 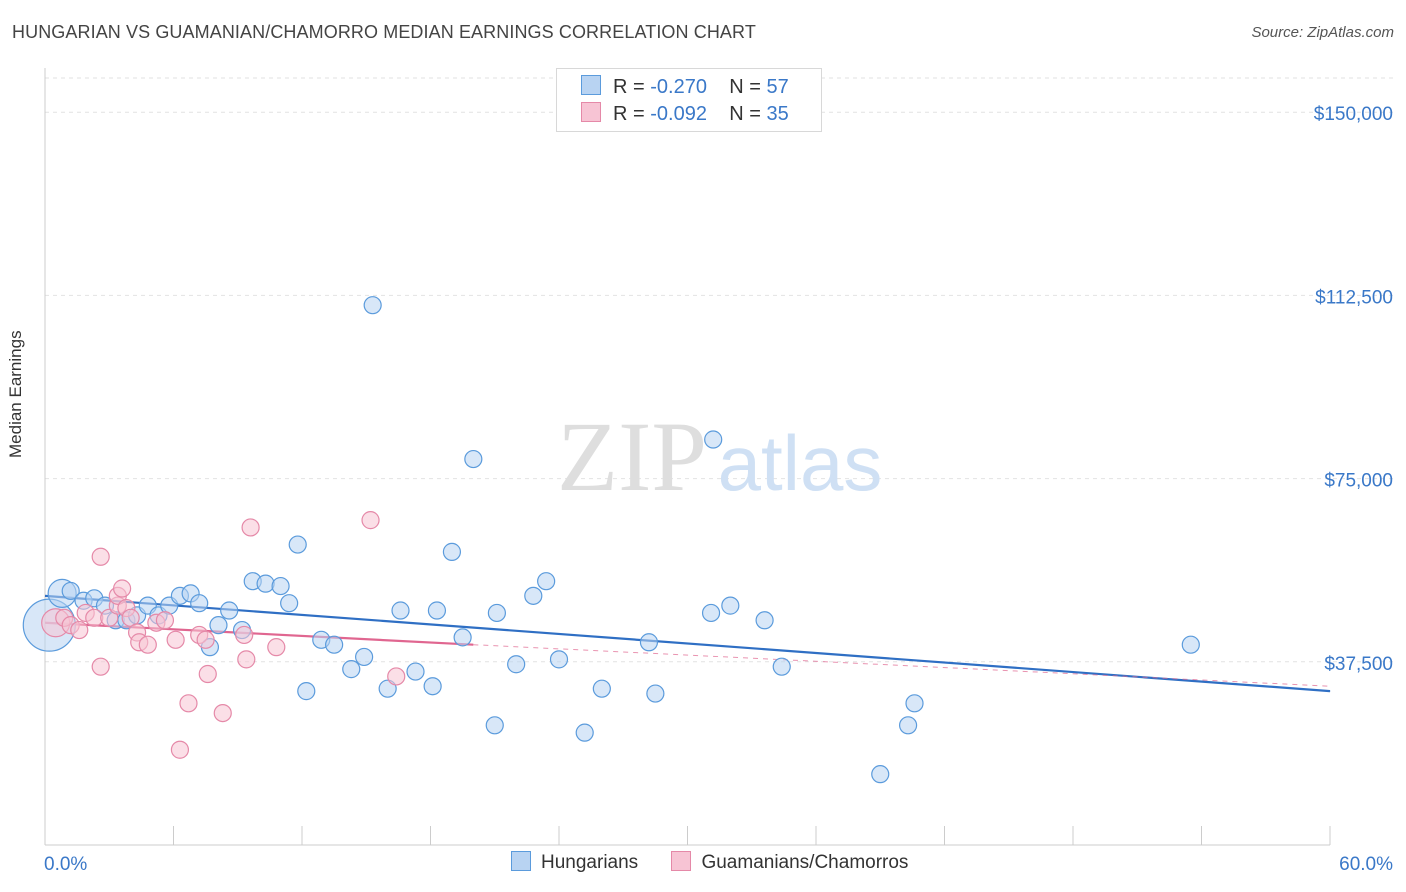 What do you see at coordinates (678, 114) in the screenshot?
I see `legend-r-value: -0.092` at bounding box center [678, 114].